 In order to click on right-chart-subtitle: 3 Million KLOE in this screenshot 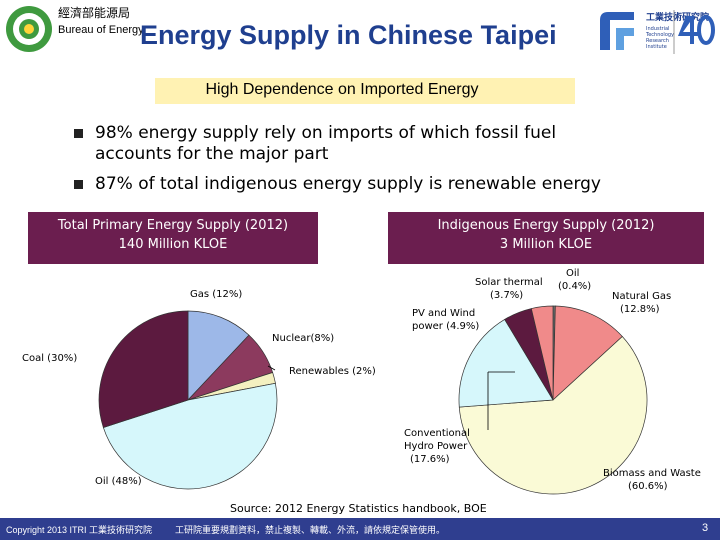, I will do `click(546, 244)`.